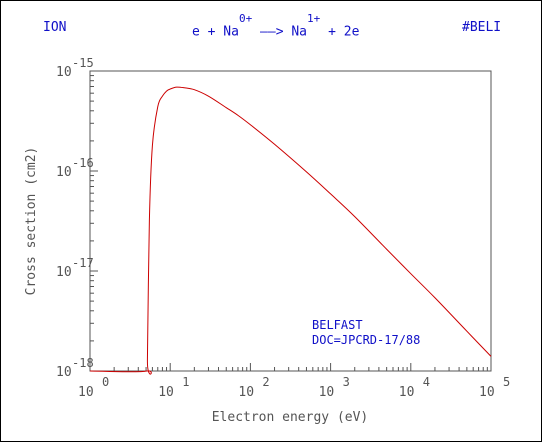  What do you see at coordinates (265, 382) in the screenshot?
I see `x-tick-exponent: 2` at bounding box center [265, 382].